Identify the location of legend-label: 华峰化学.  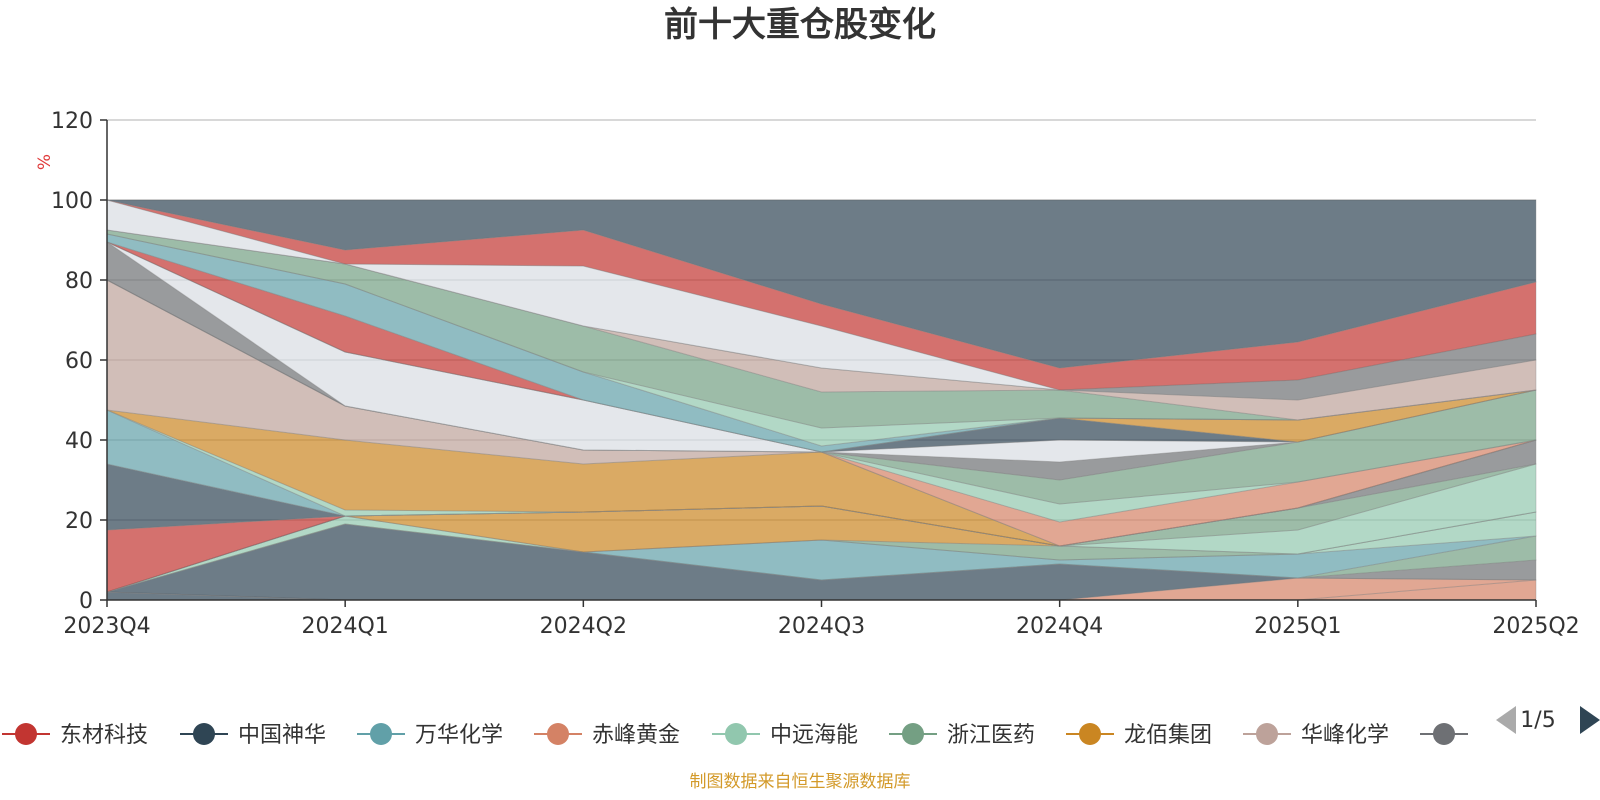
(1345, 735).